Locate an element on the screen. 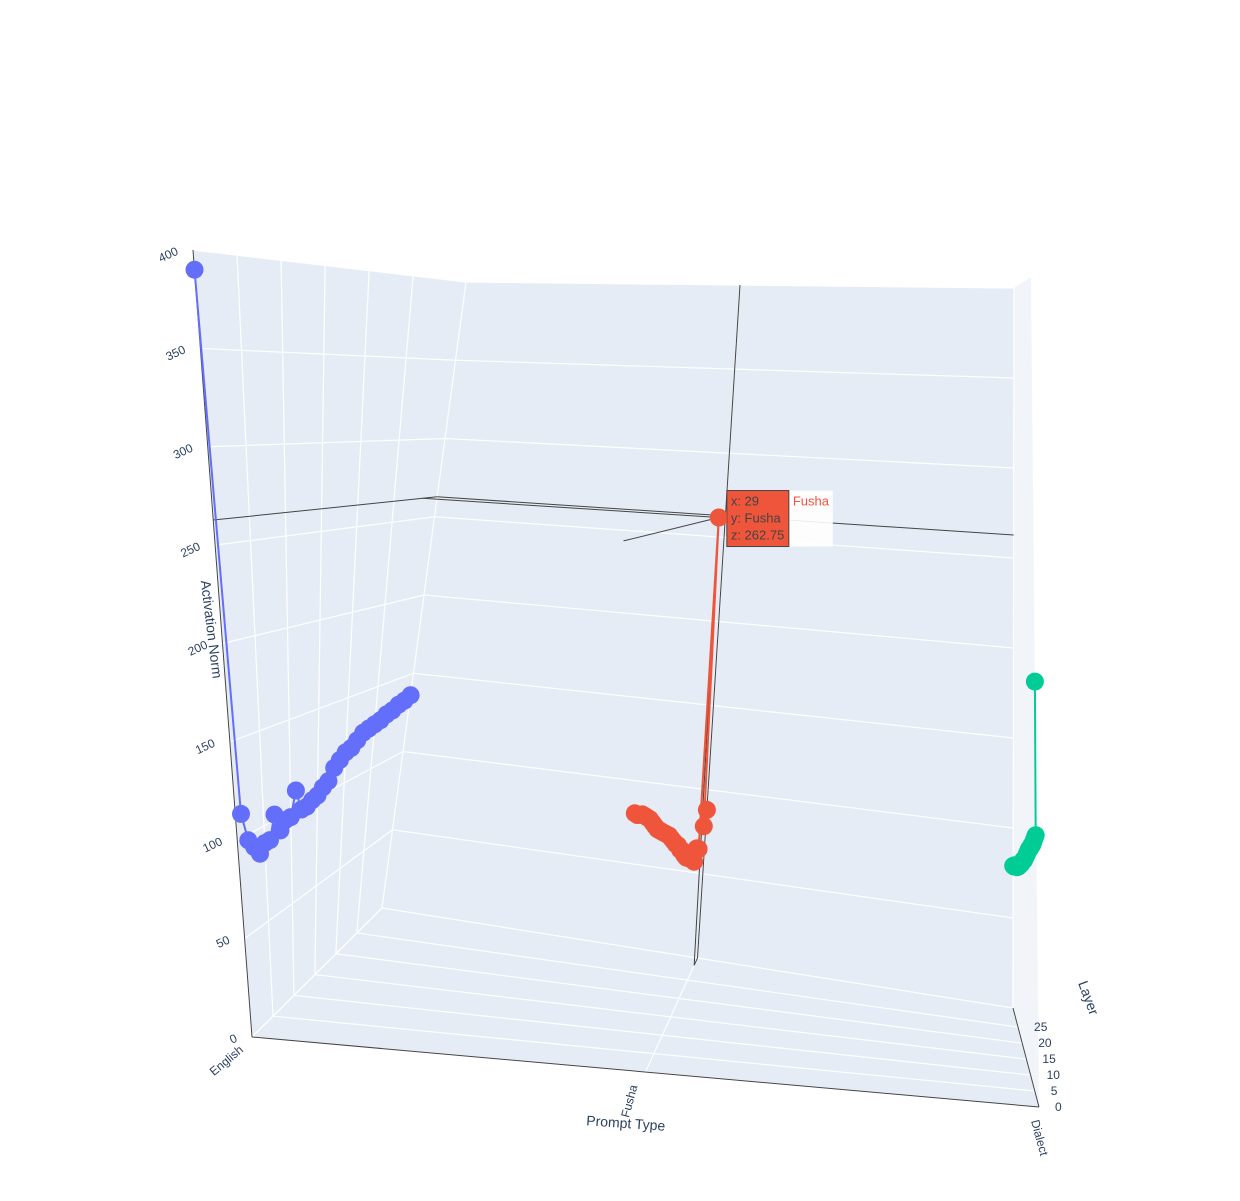  x-tick-label: 25 is located at coordinates (1041, 1027).